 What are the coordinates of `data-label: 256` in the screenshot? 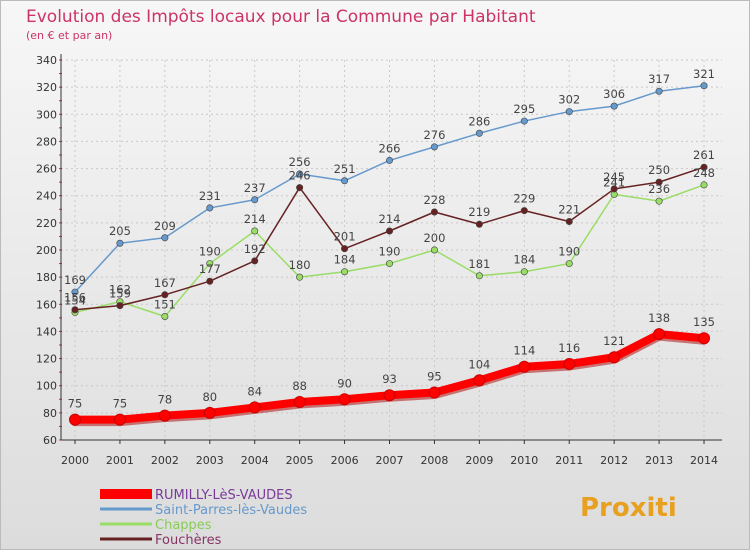 It's located at (300, 162).